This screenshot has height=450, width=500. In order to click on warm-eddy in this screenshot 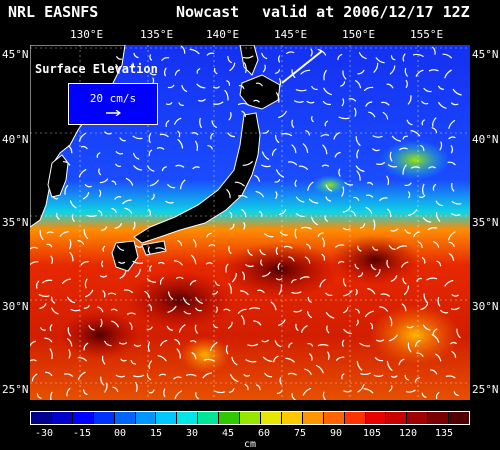, I will do `click(375, 260)`.